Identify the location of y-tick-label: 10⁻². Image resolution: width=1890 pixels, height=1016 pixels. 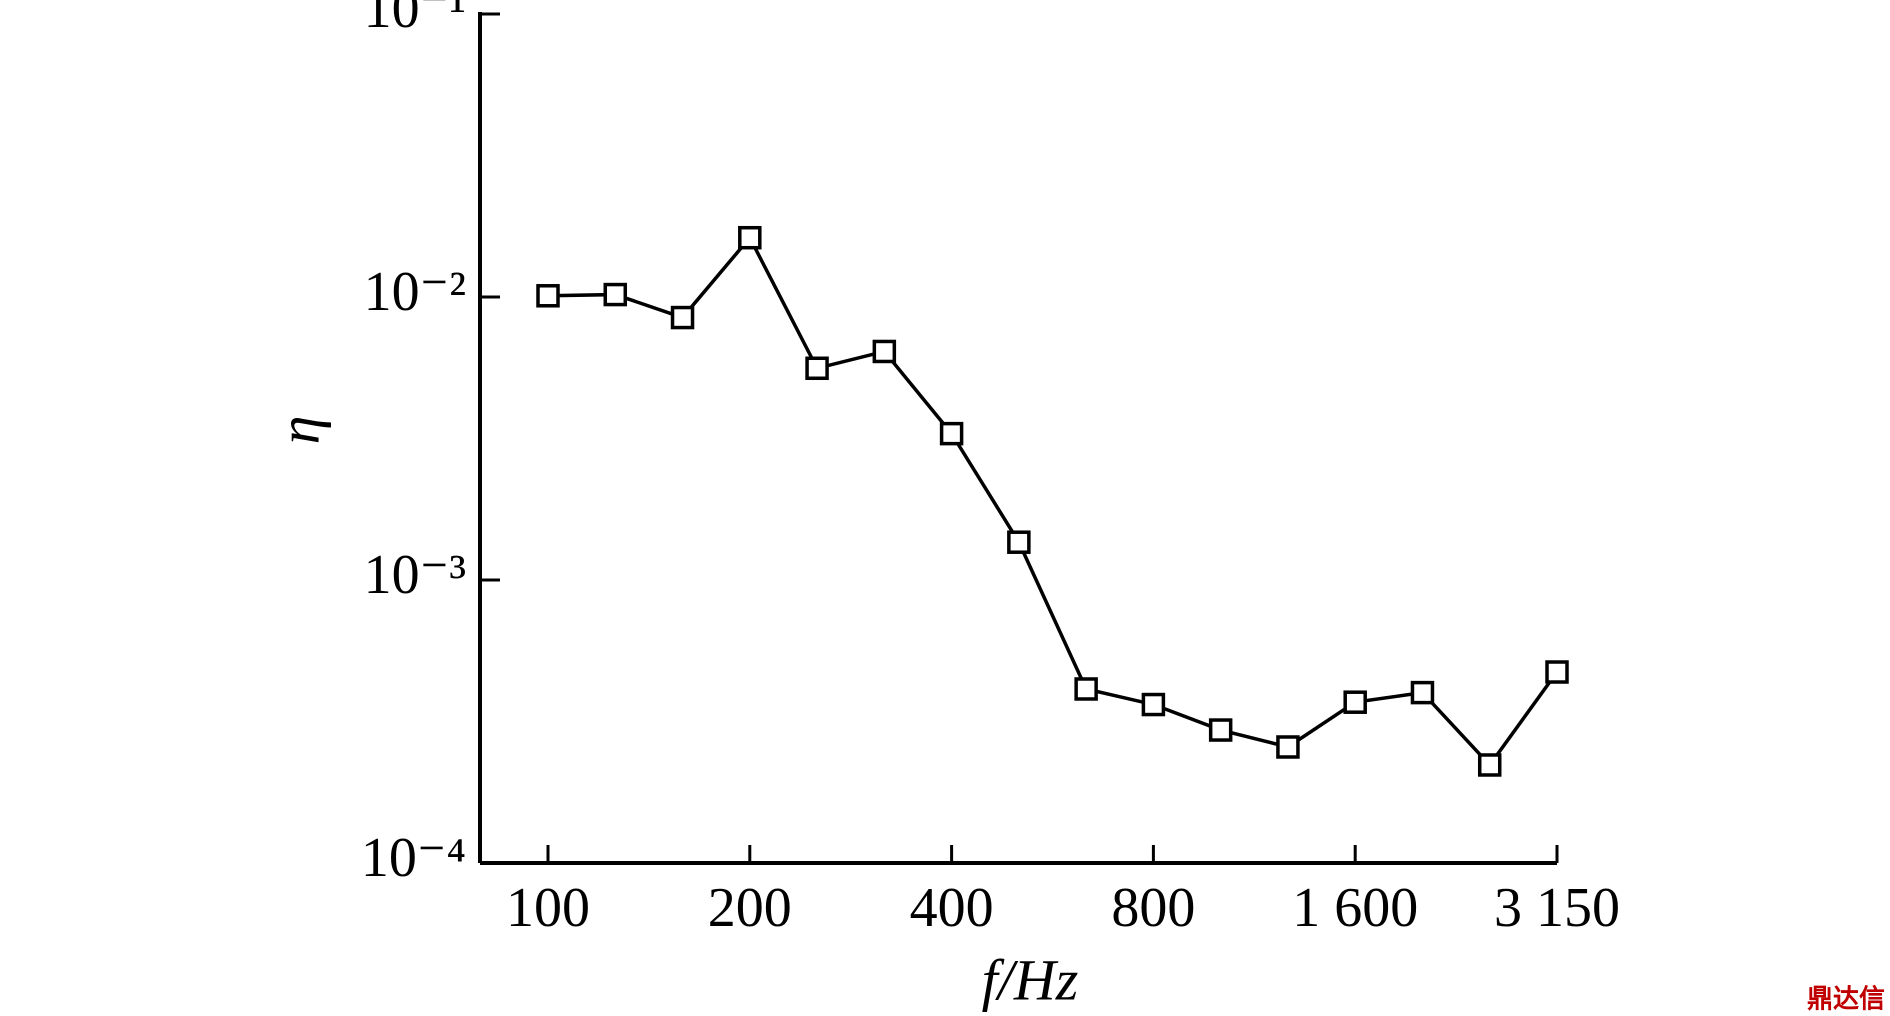
(415, 292).